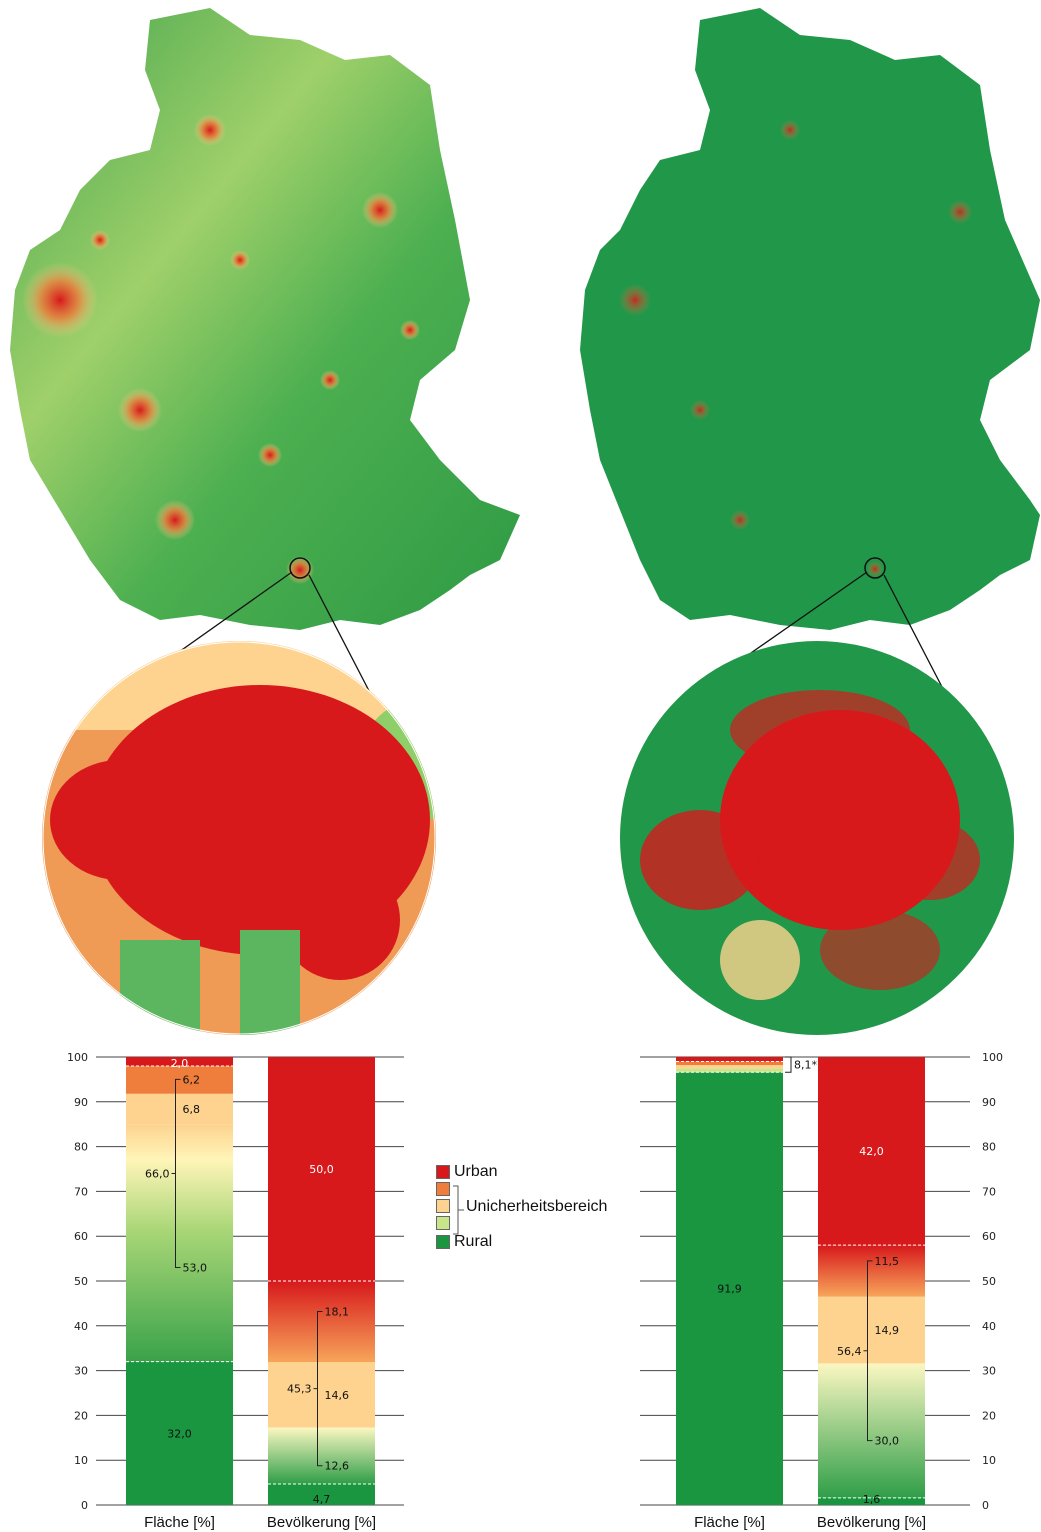 This screenshot has height=1532, width=1041. I want to click on legend-bracket, so click(458, 1210).